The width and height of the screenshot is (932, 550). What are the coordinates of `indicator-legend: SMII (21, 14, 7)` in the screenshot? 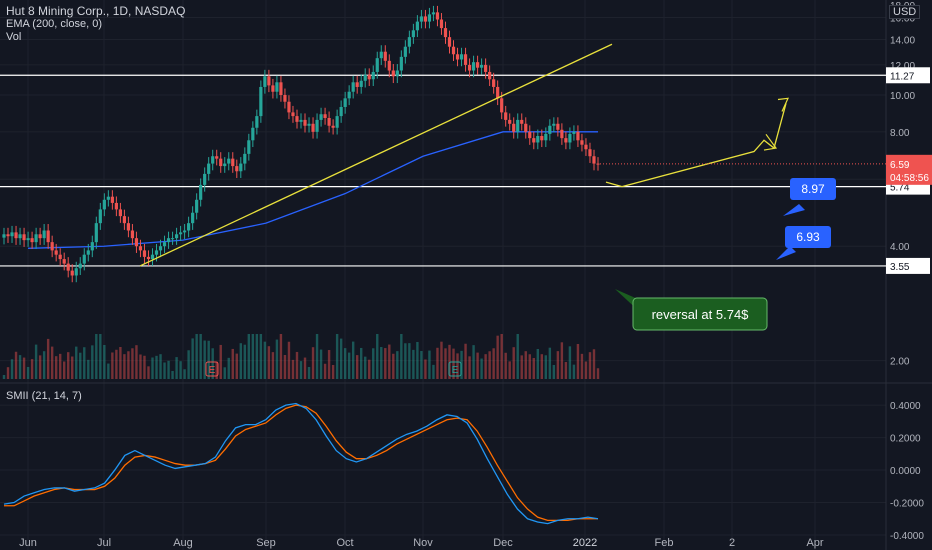 It's located at (44, 396).